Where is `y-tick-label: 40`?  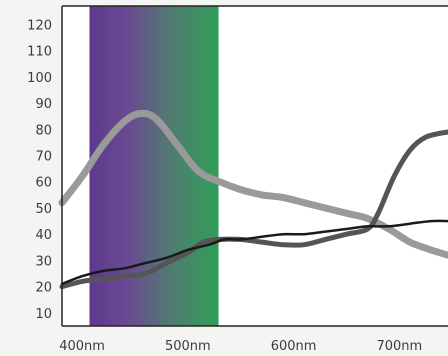
y-tick-label: 40 is located at coordinates (43, 235).